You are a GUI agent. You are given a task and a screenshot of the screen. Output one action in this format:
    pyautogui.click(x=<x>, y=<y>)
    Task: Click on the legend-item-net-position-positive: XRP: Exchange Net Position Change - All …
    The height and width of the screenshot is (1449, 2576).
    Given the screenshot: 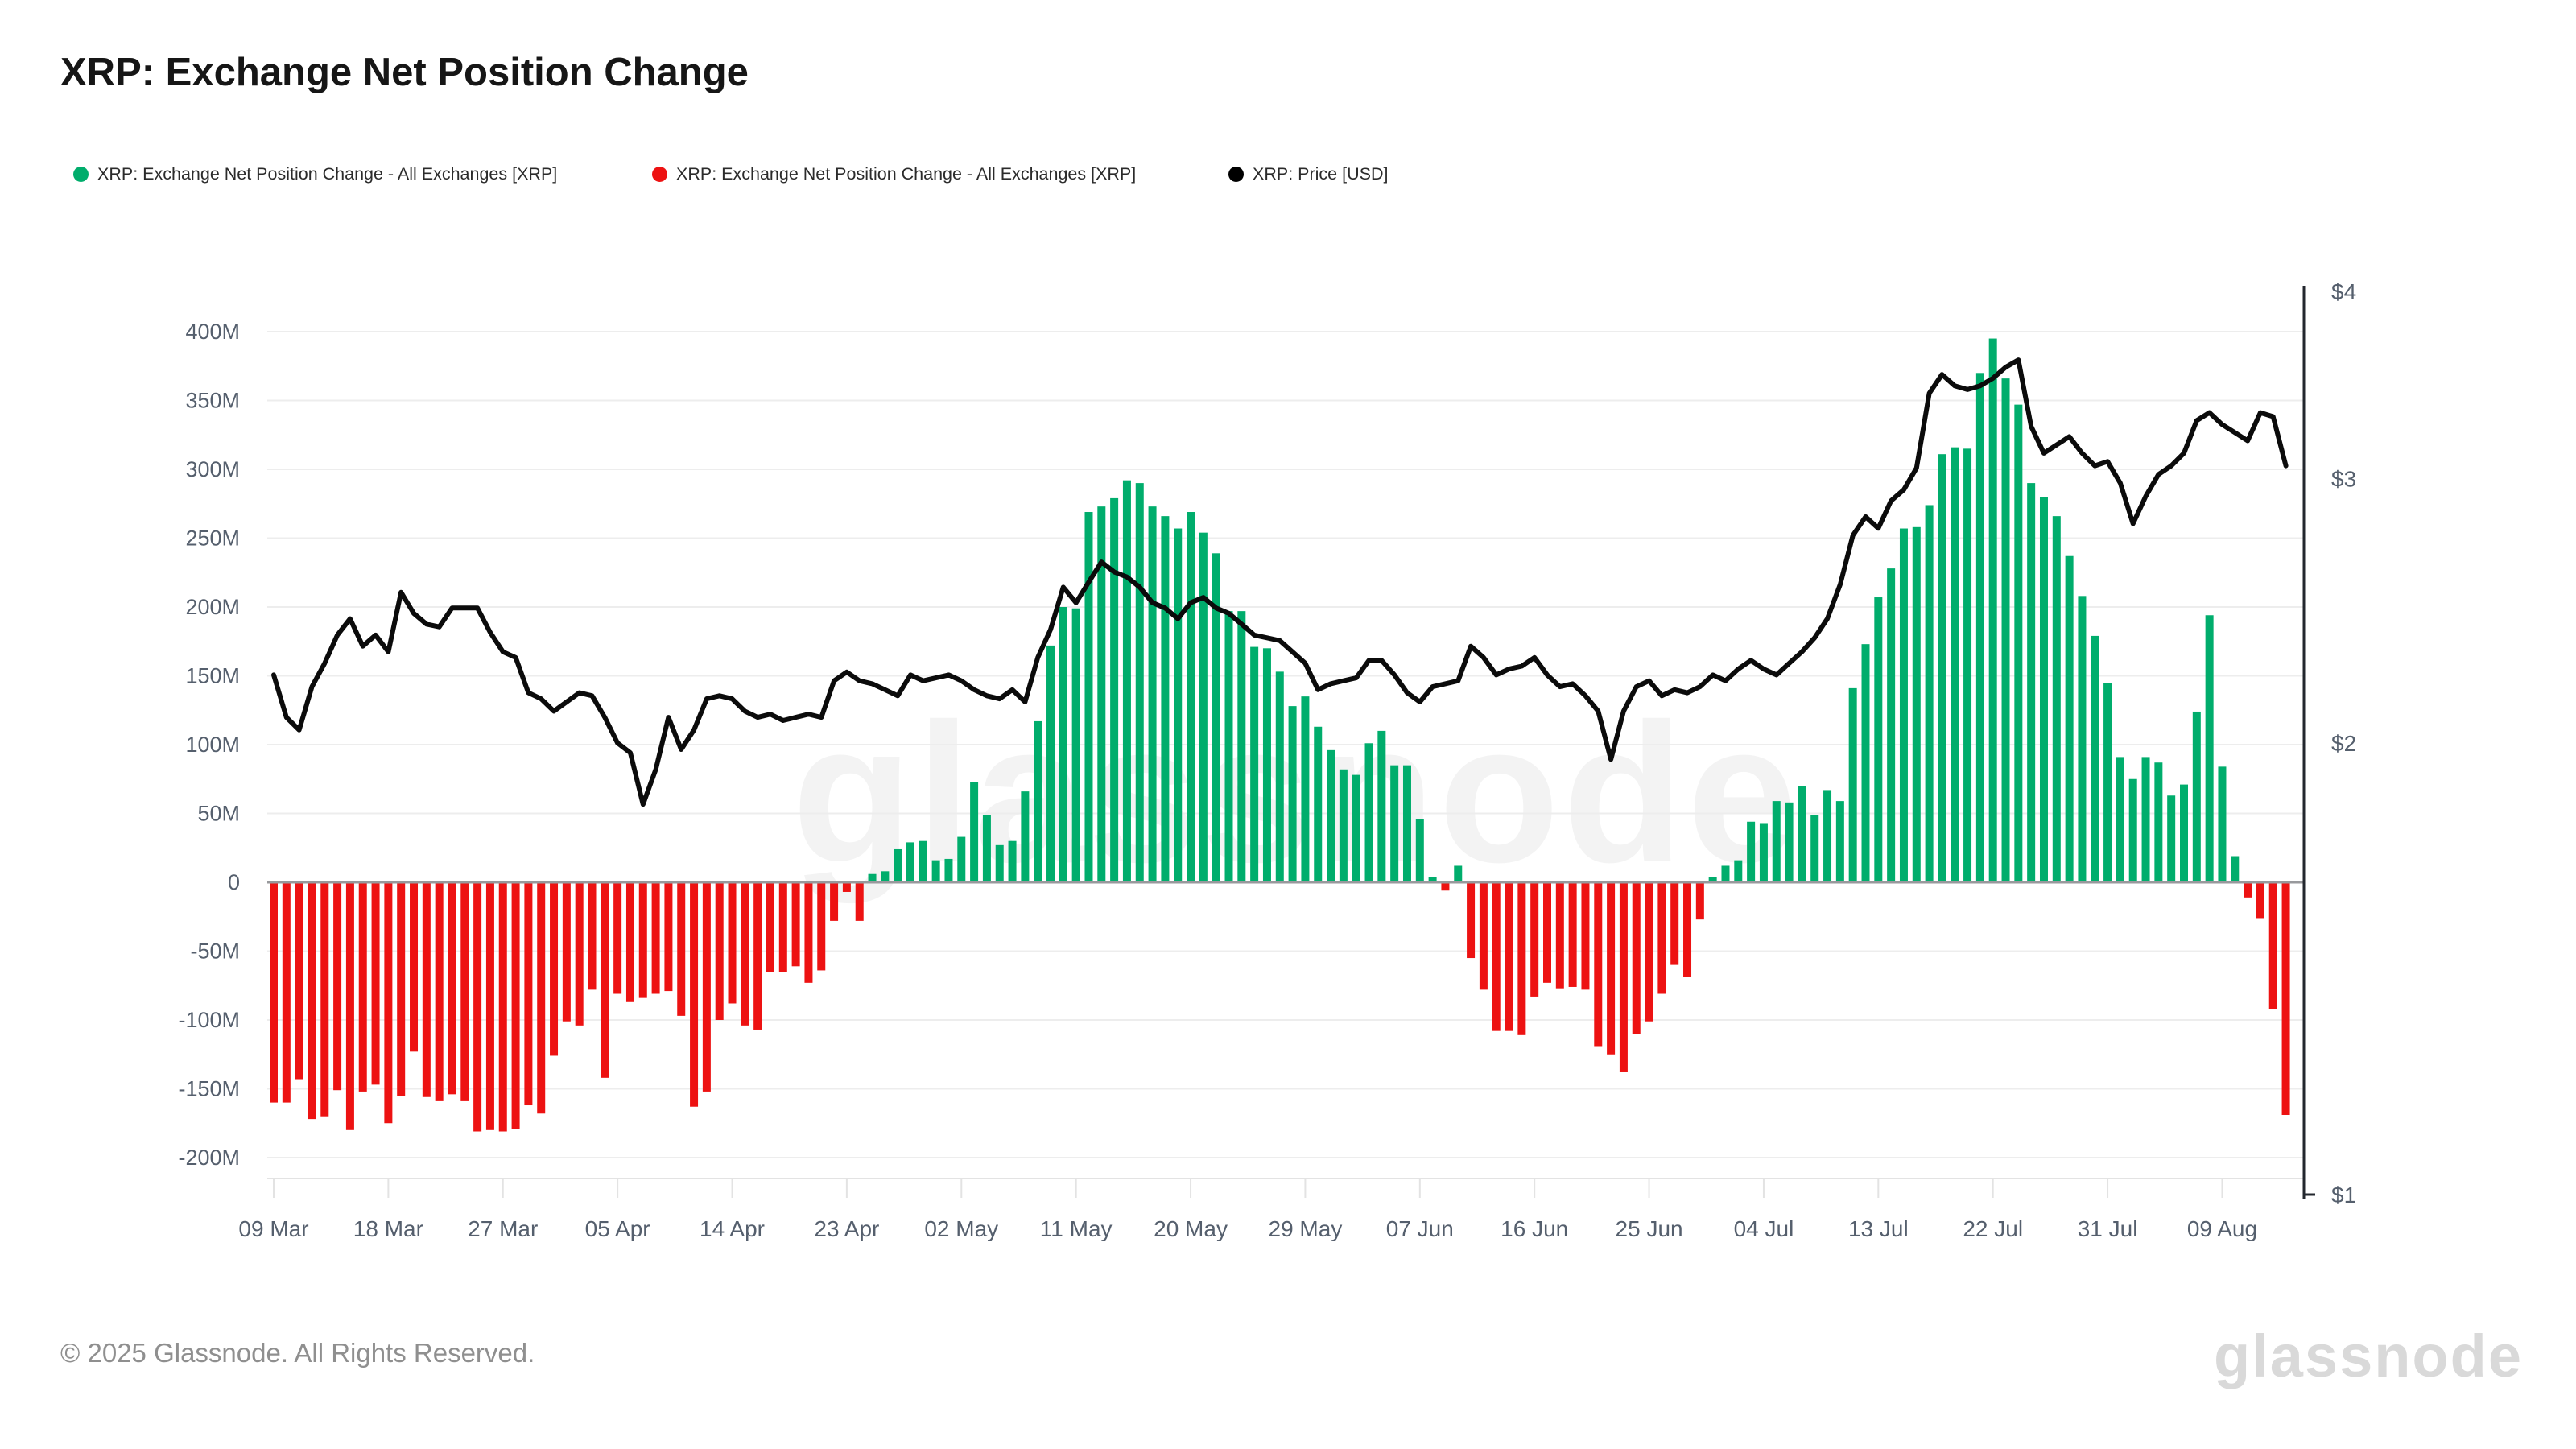 What is the action you would take?
    pyautogui.click(x=315, y=173)
    